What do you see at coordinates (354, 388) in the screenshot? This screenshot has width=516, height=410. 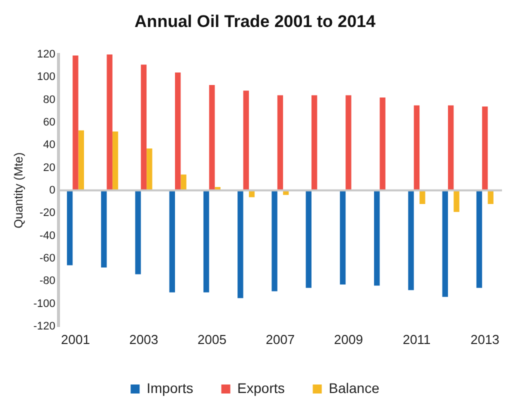 I see `legend-label: Balance` at bounding box center [354, 388].